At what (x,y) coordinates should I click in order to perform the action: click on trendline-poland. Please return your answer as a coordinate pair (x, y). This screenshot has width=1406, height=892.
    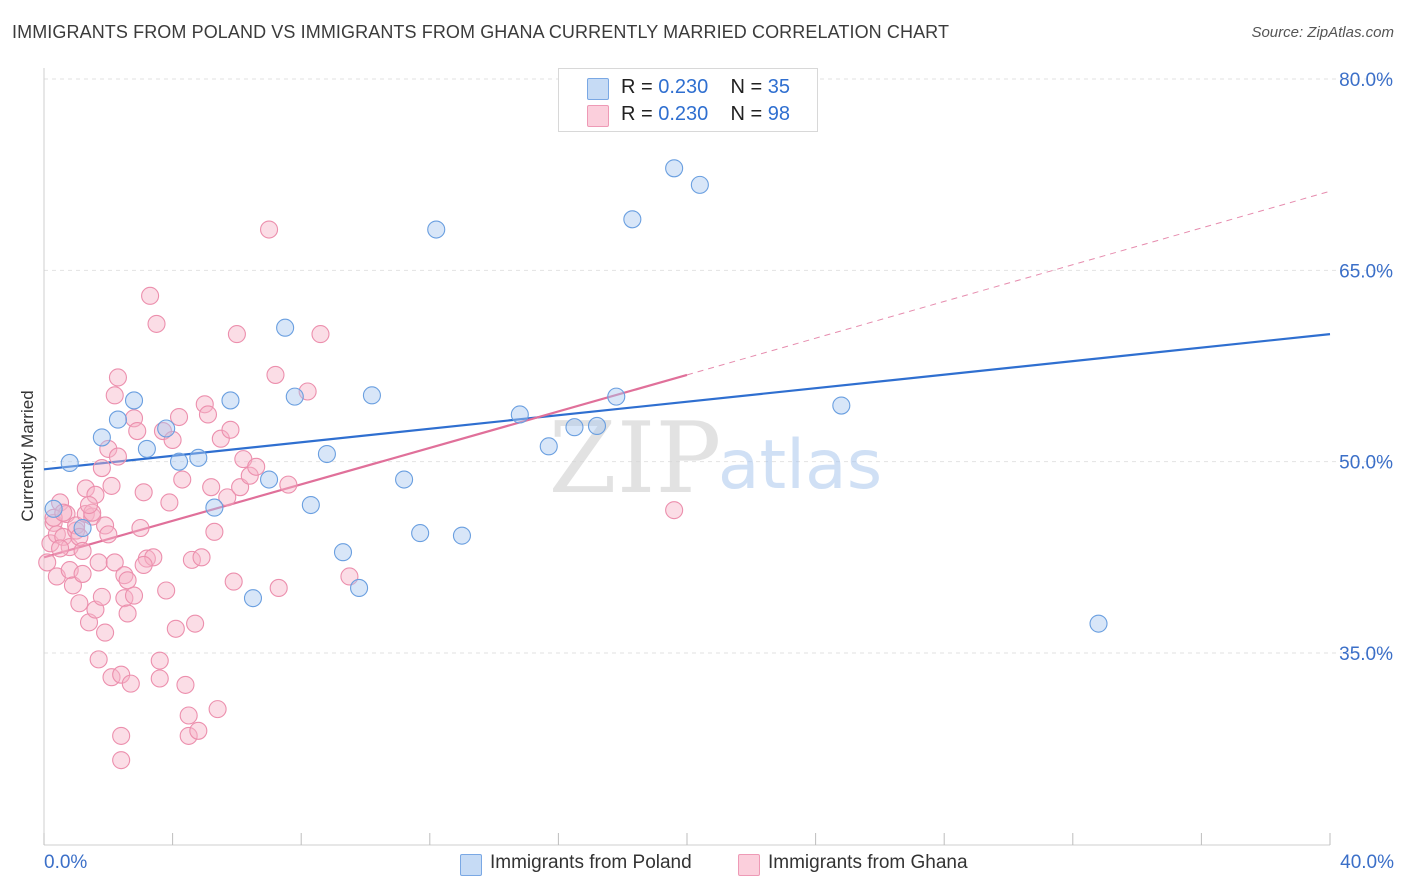
    Looking at the image, I should click on (687, 402).